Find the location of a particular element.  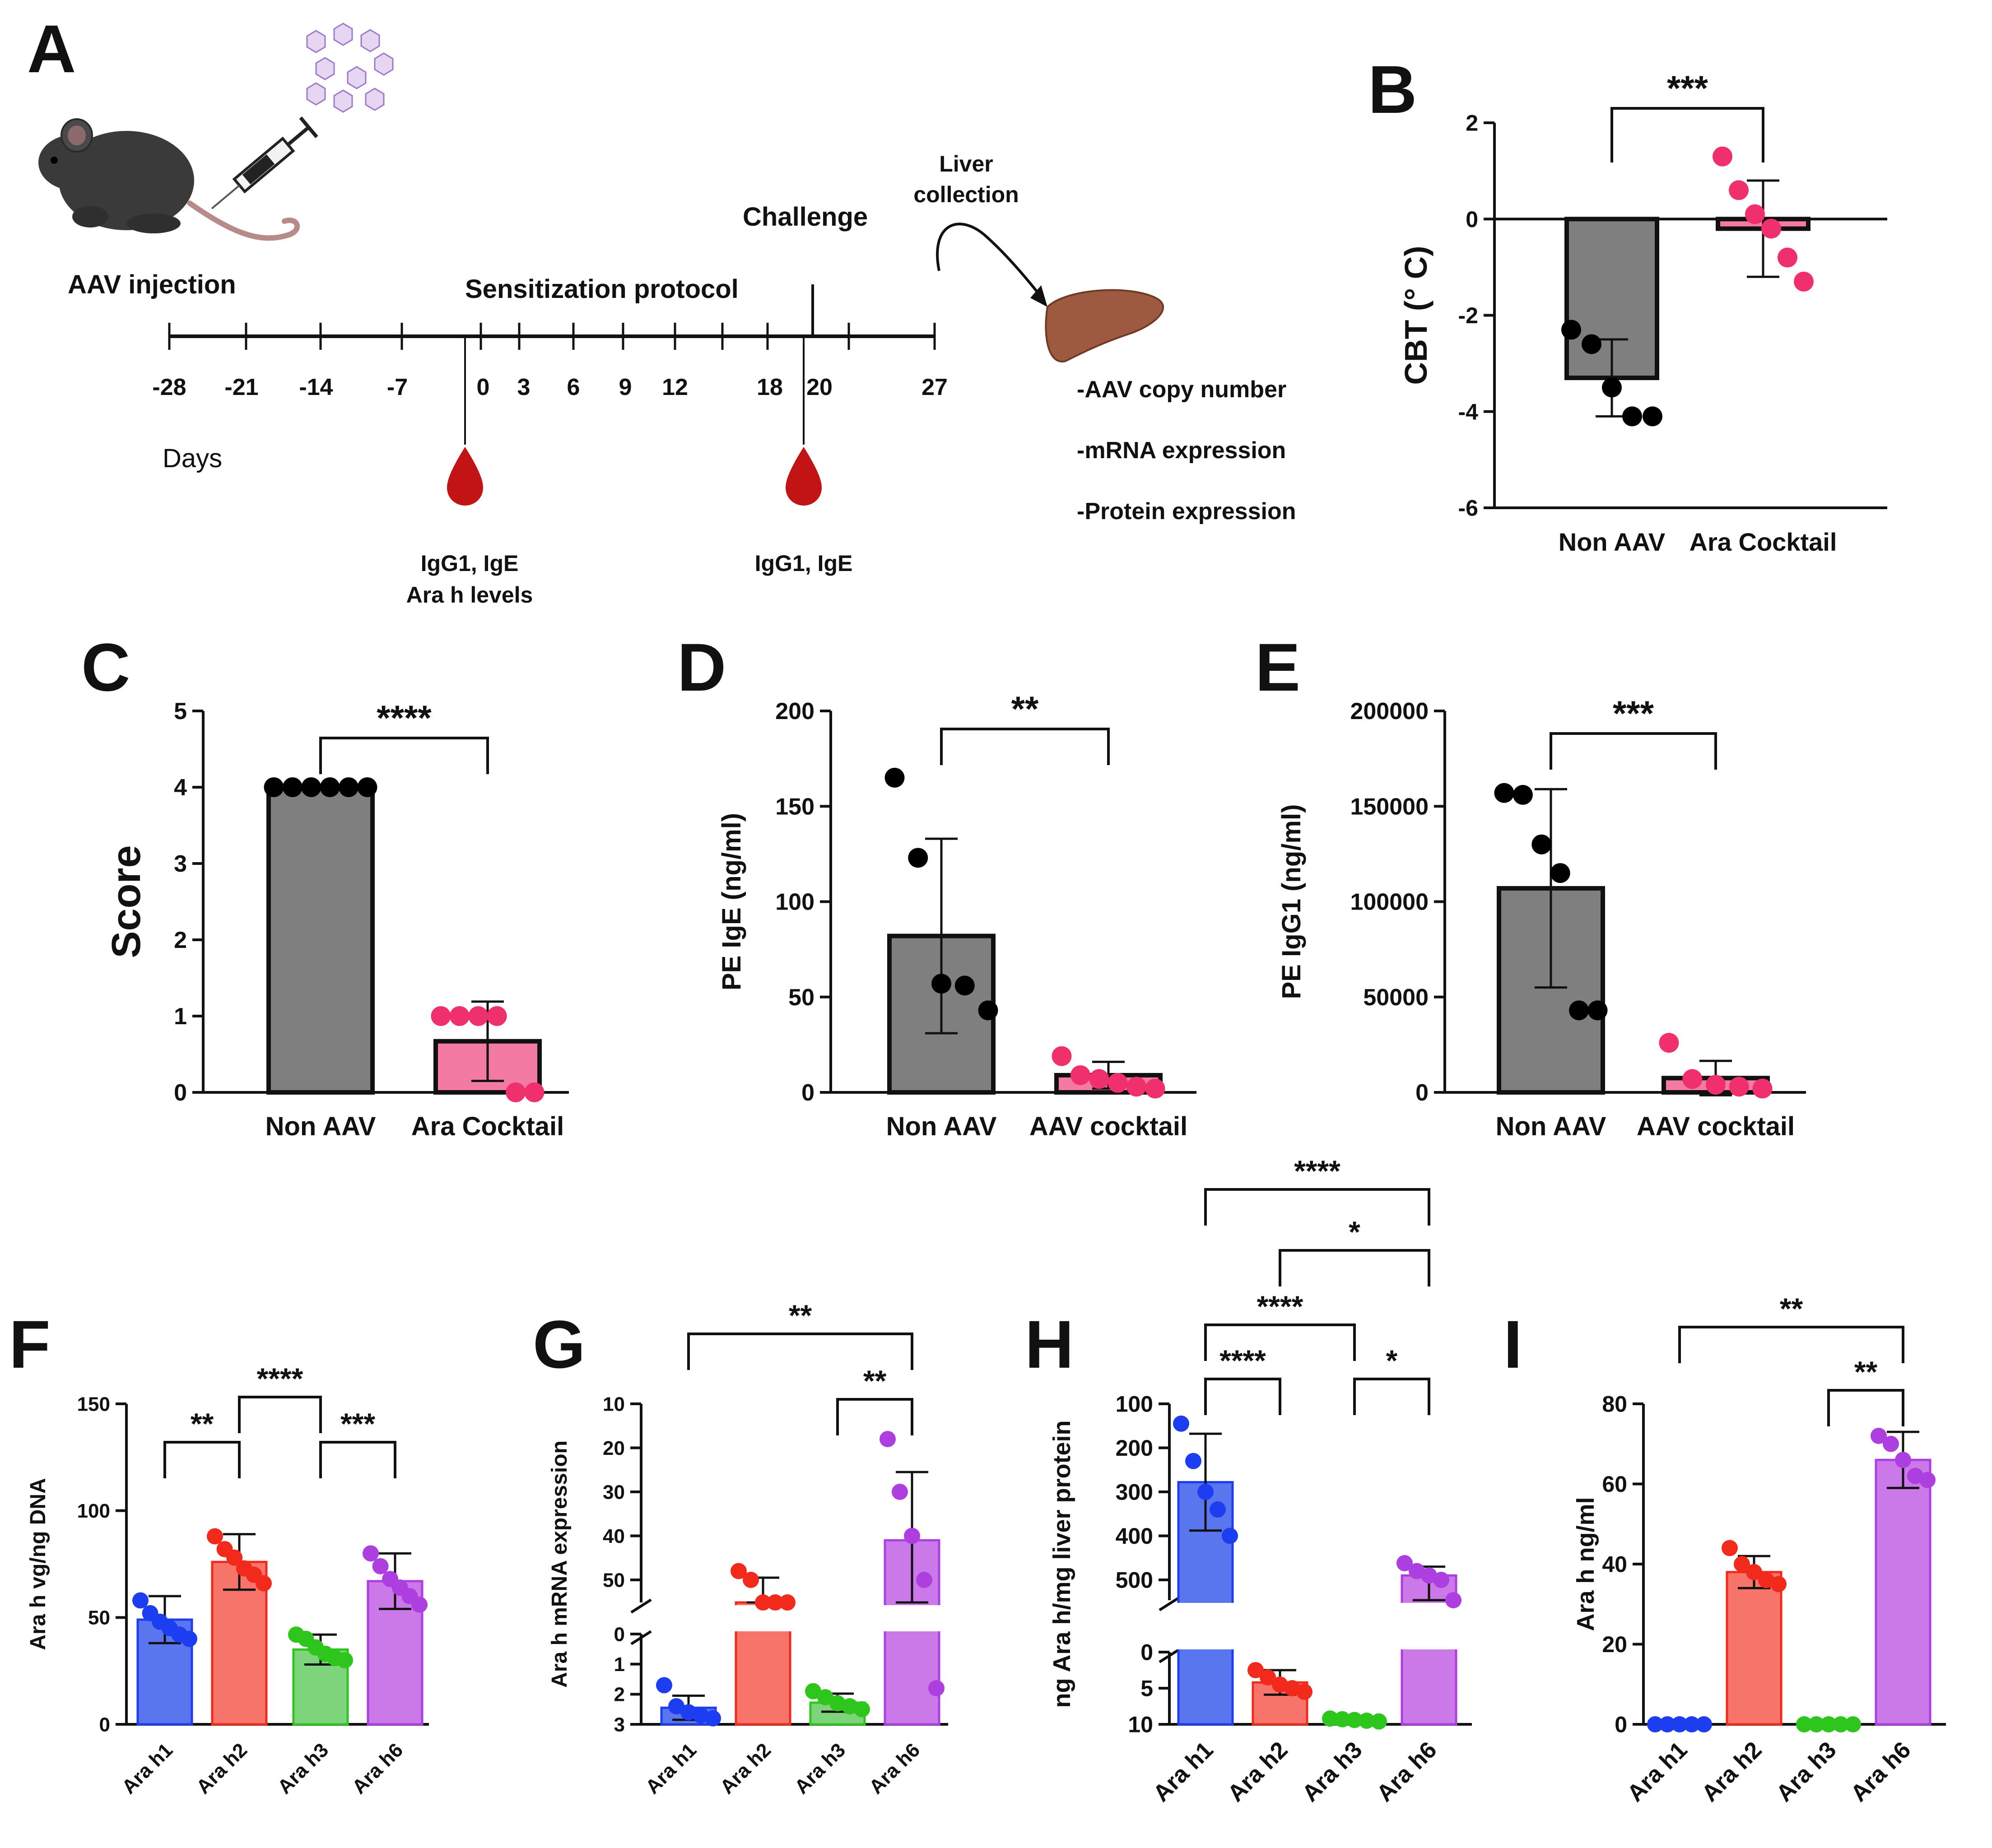

timeline-tick-label: 3 is located at coordinates (524, 387).